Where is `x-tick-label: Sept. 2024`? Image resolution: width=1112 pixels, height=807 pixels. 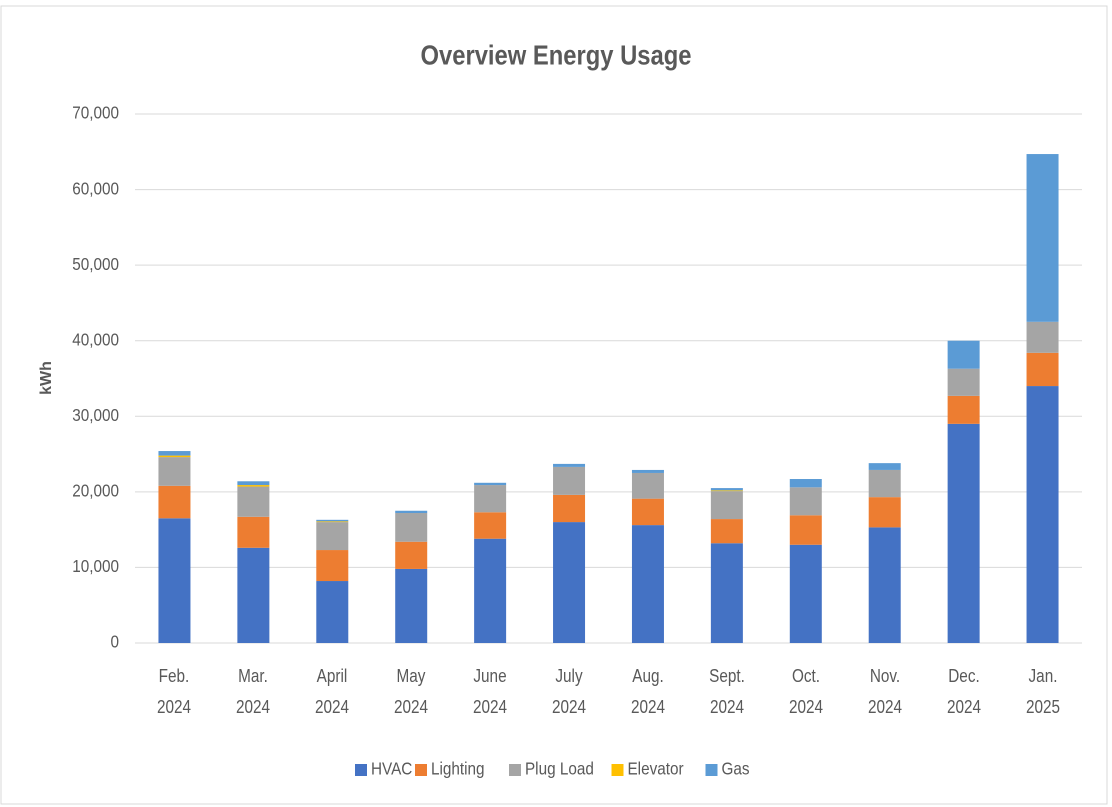
x-tick-label: Sept. 2024 is located at coordinates (727, 691).